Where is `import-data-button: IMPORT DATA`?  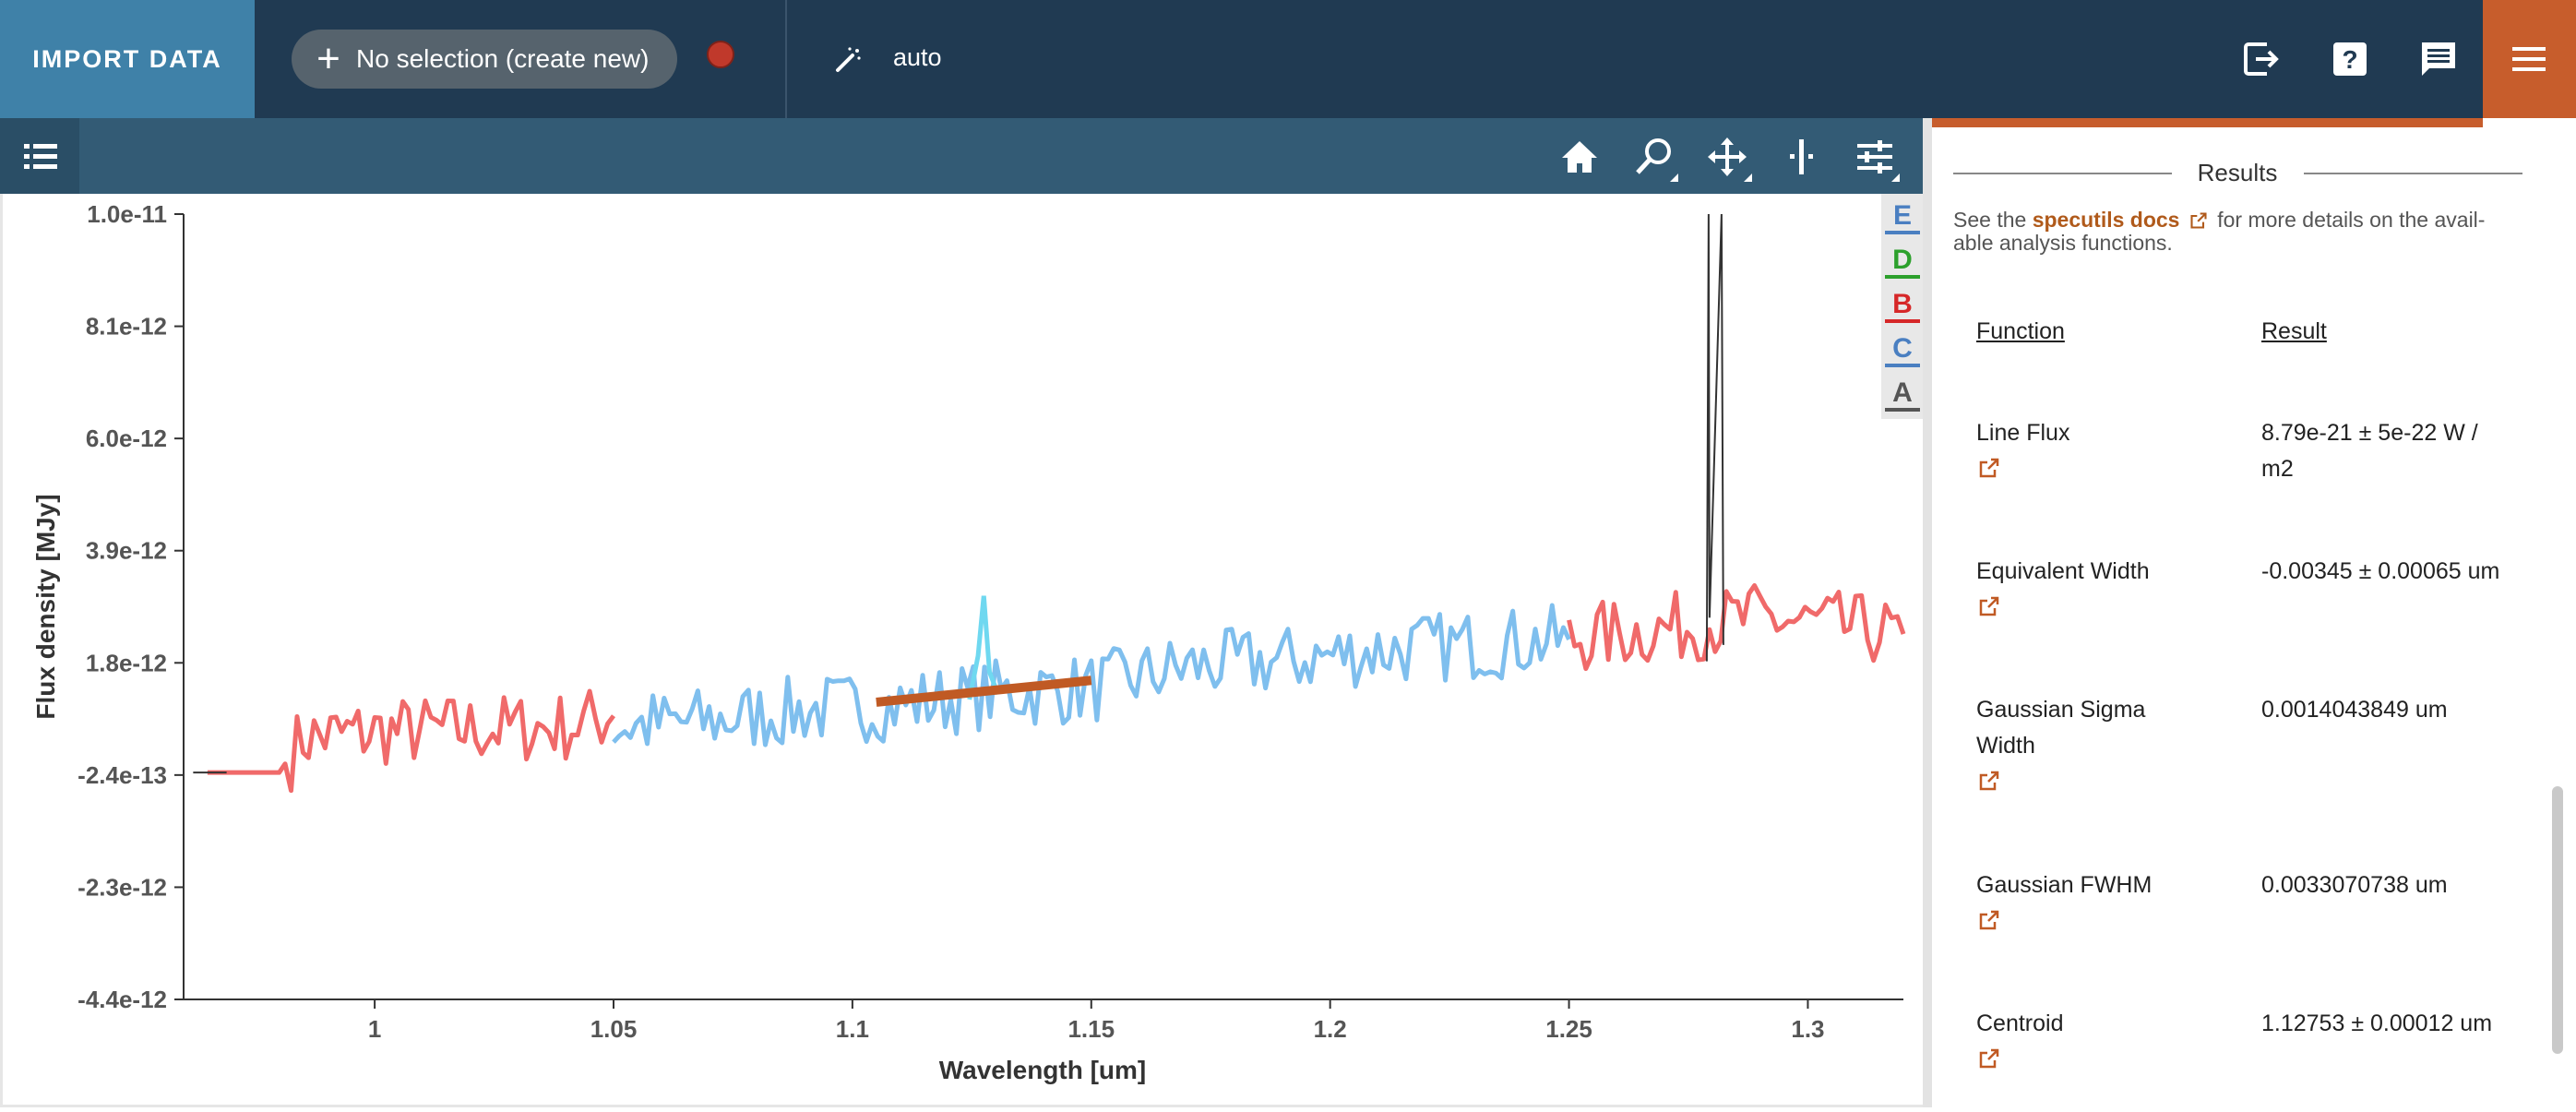 import-data-button: IMPORT DATA is located at coordinates (127, 59).